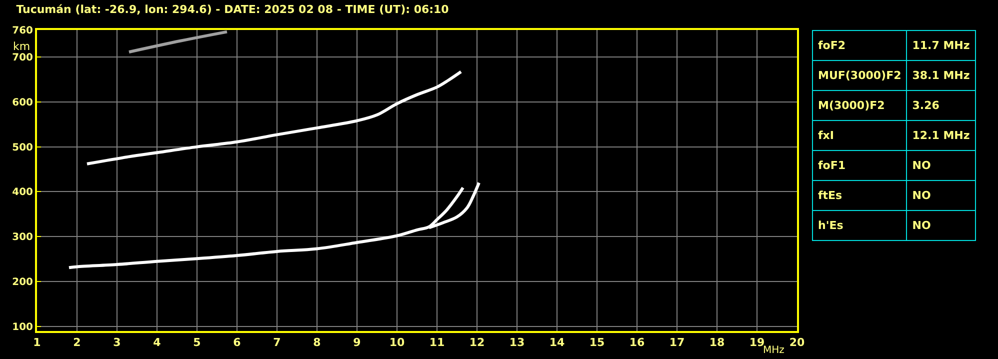  Describe the element at coordinates (277, 343) in the screenshot. I see `x-tick-label: 7` at that location.